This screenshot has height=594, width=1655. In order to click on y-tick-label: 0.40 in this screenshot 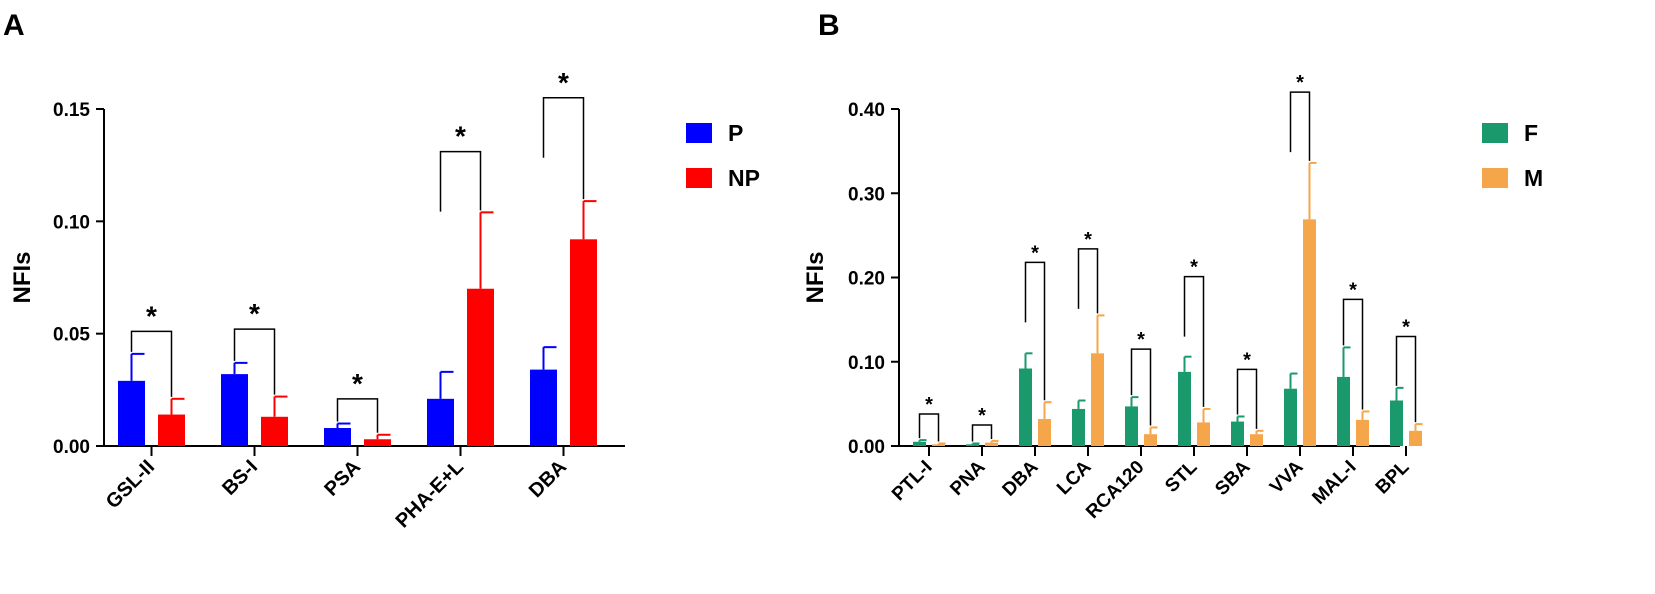, I will do `click(866, 110)`.